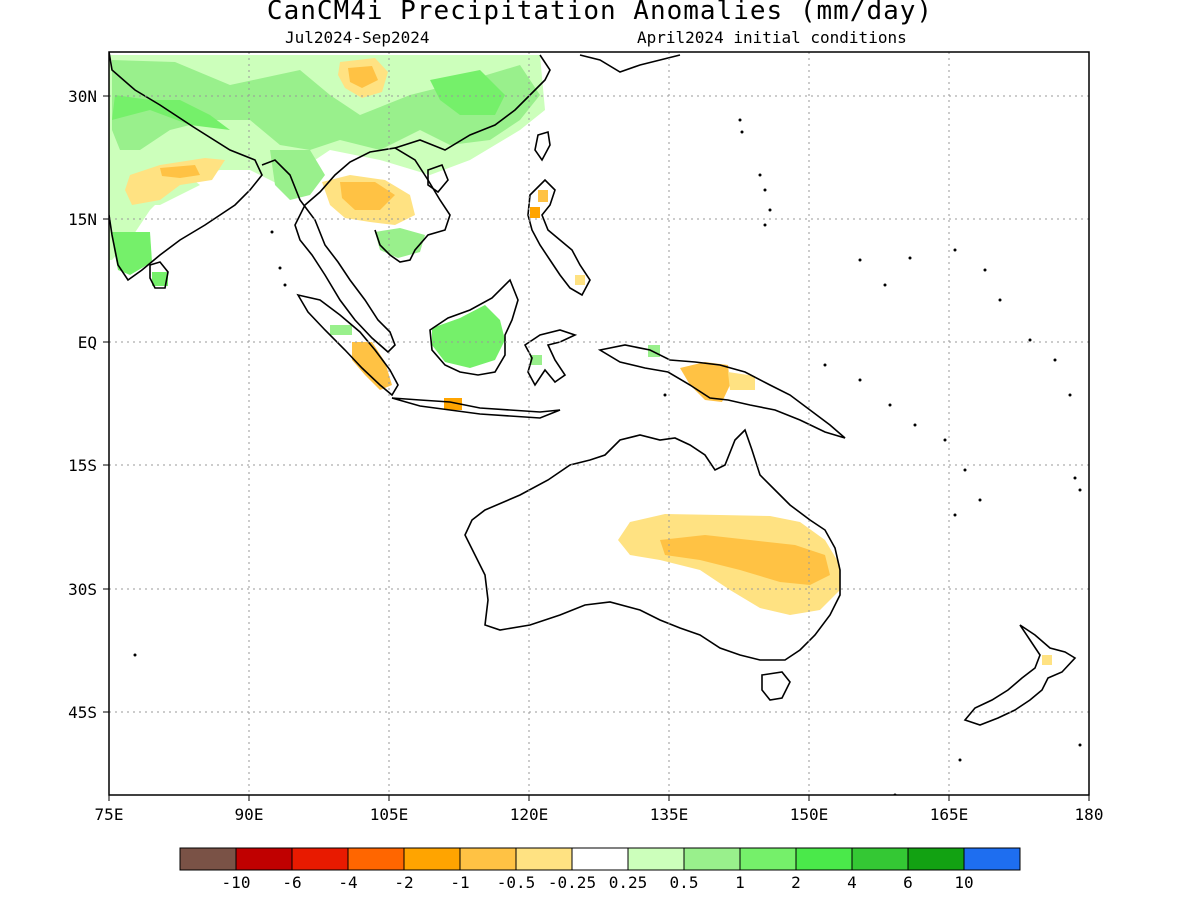 Image resolution: width=1200 pixels, height=900 pixels. What do you see at coordinates (598, 882) in the screenshot?
I see `colorbar-labels: -10 -6 -4 -2 -1 -0.5 -0.25 0.25 0.5 1 2 4 6 10` at bounding box center [598, 882].